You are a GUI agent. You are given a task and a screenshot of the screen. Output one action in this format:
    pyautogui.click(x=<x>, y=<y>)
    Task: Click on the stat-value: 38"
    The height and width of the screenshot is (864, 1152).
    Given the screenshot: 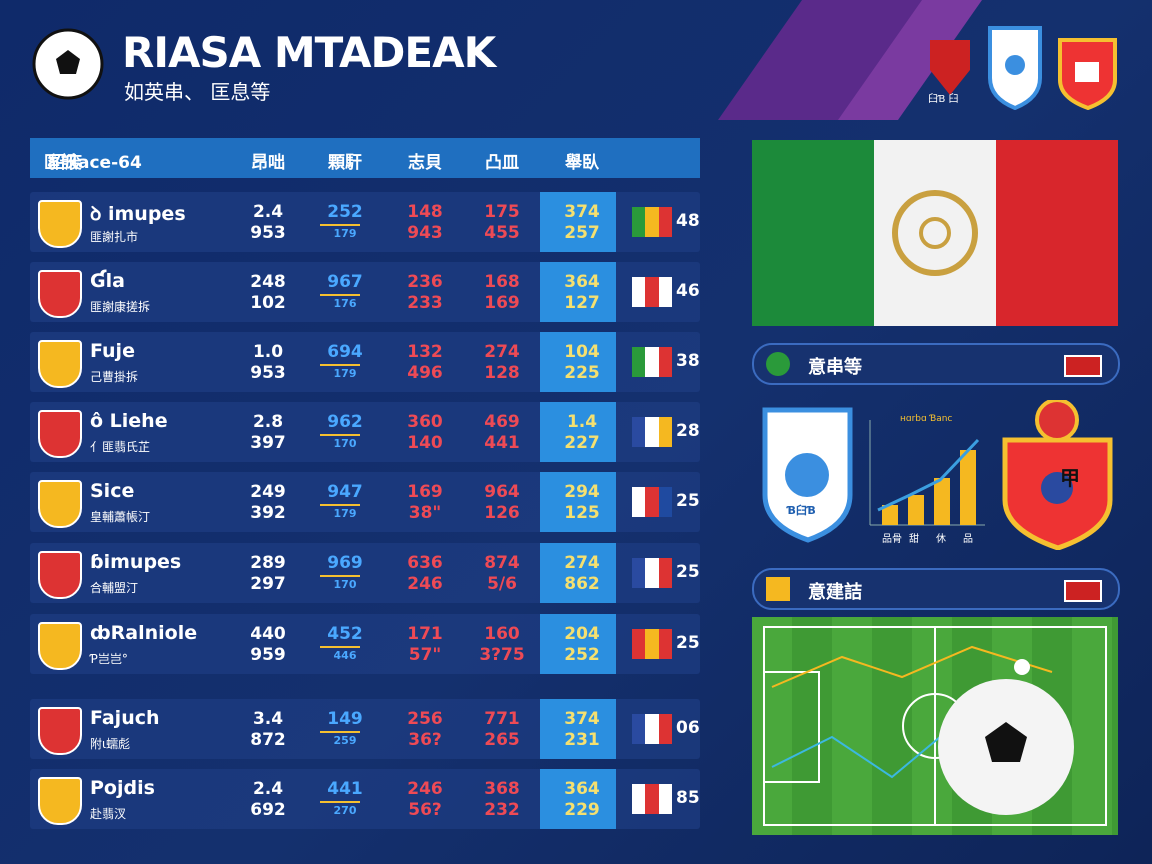 What is the action you would take?
    pyautogui.click(x=425, y=513)
    